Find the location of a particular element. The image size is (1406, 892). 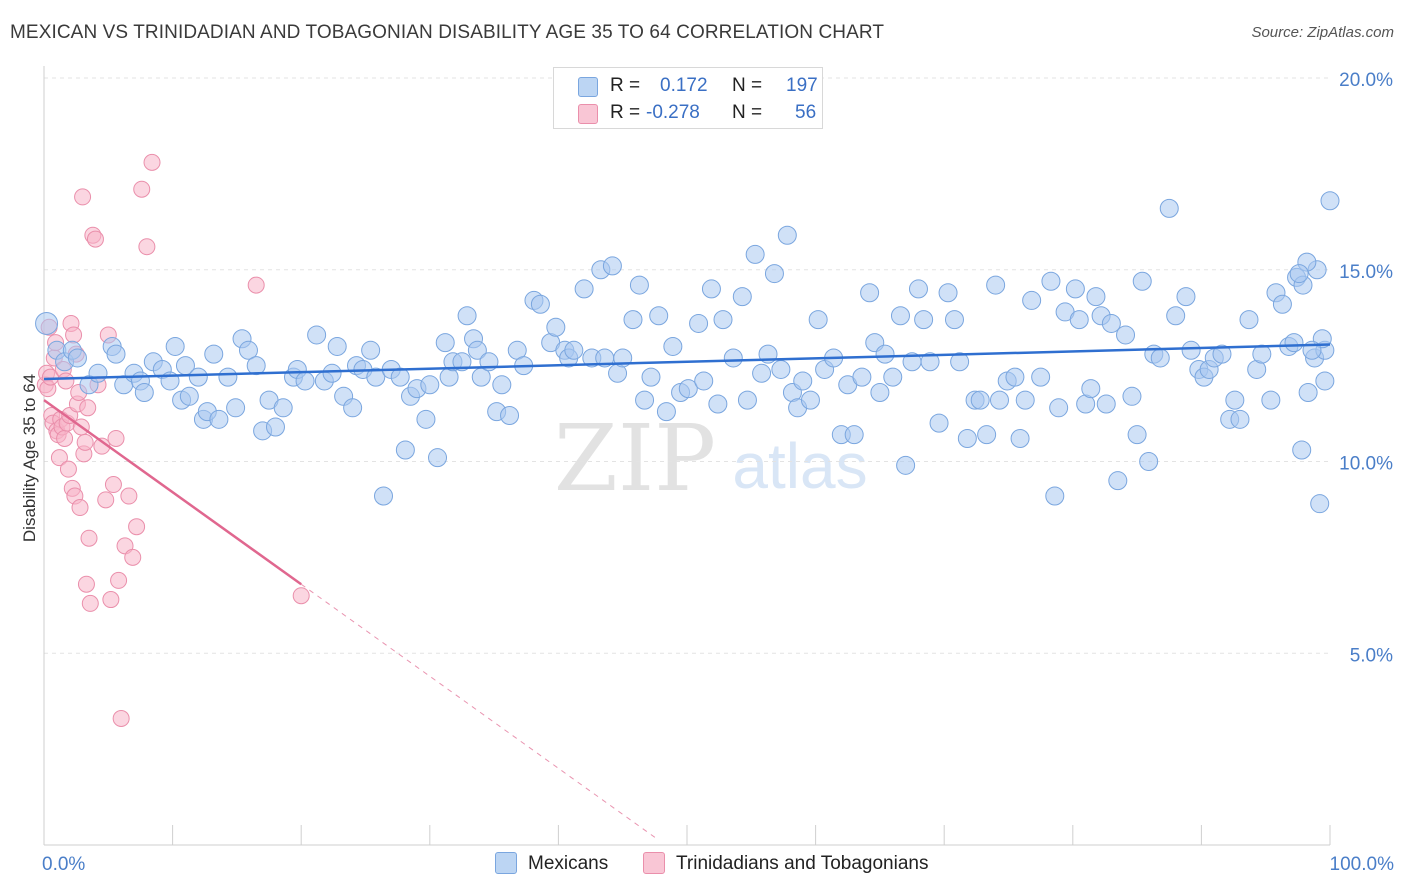

legend-n-value: 197 is located at coordinates (802, 85).